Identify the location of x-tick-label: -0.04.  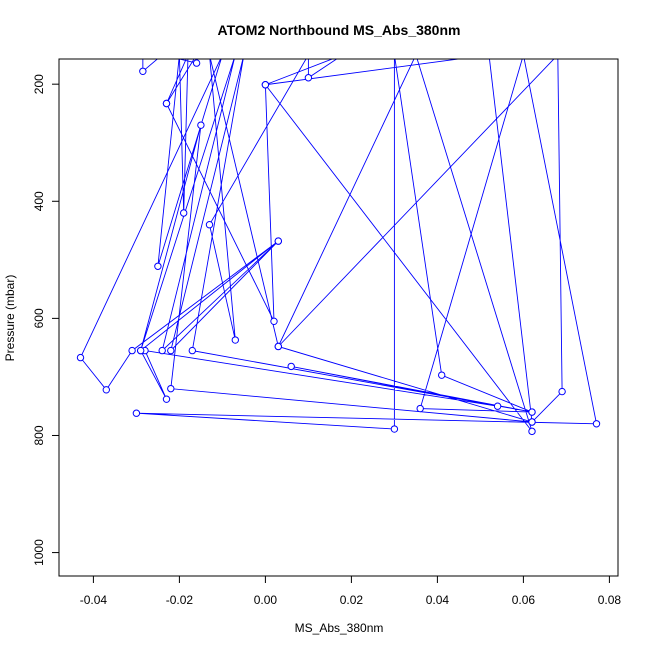
(94, 600).